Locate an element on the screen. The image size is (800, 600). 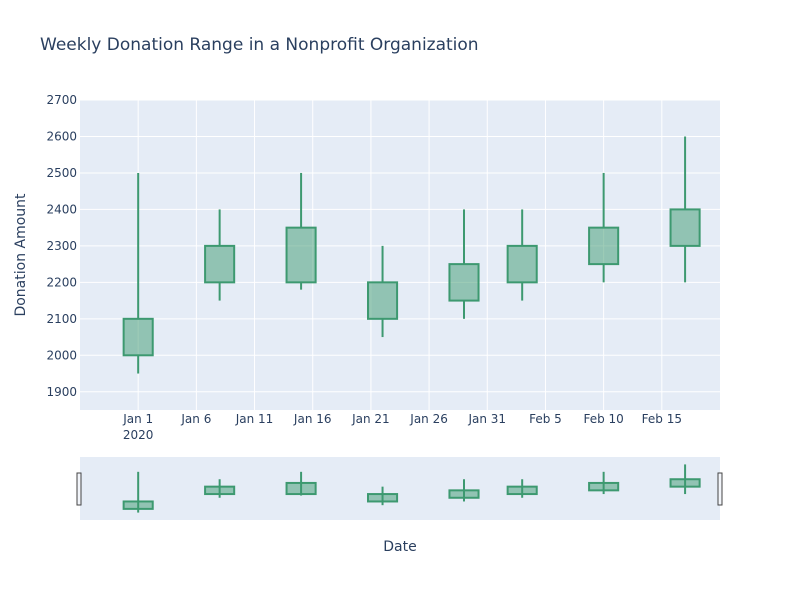
x-tick-label: Jan 21 is located at coordinates (370, 419).